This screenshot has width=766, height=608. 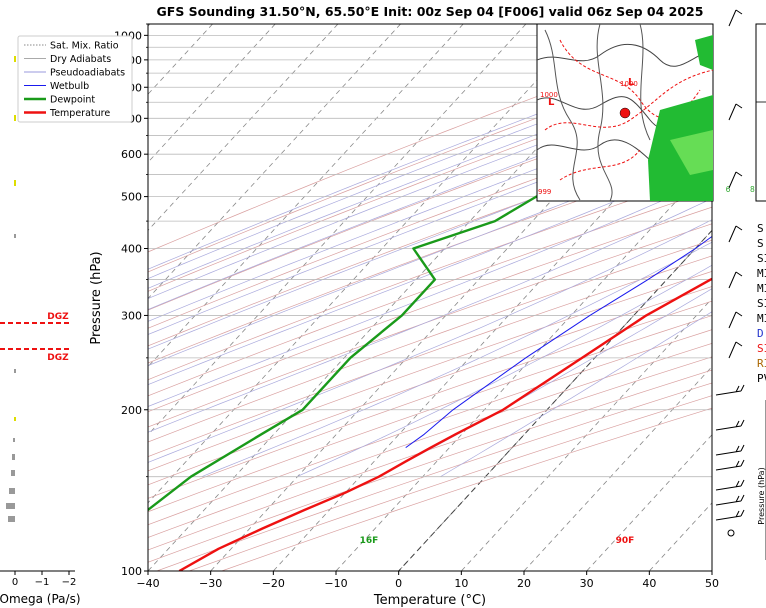 What do you see at coordinates (131, 315) in the screenshot?
I see `y-tick-label: 300` at bounding box center [131, 315].